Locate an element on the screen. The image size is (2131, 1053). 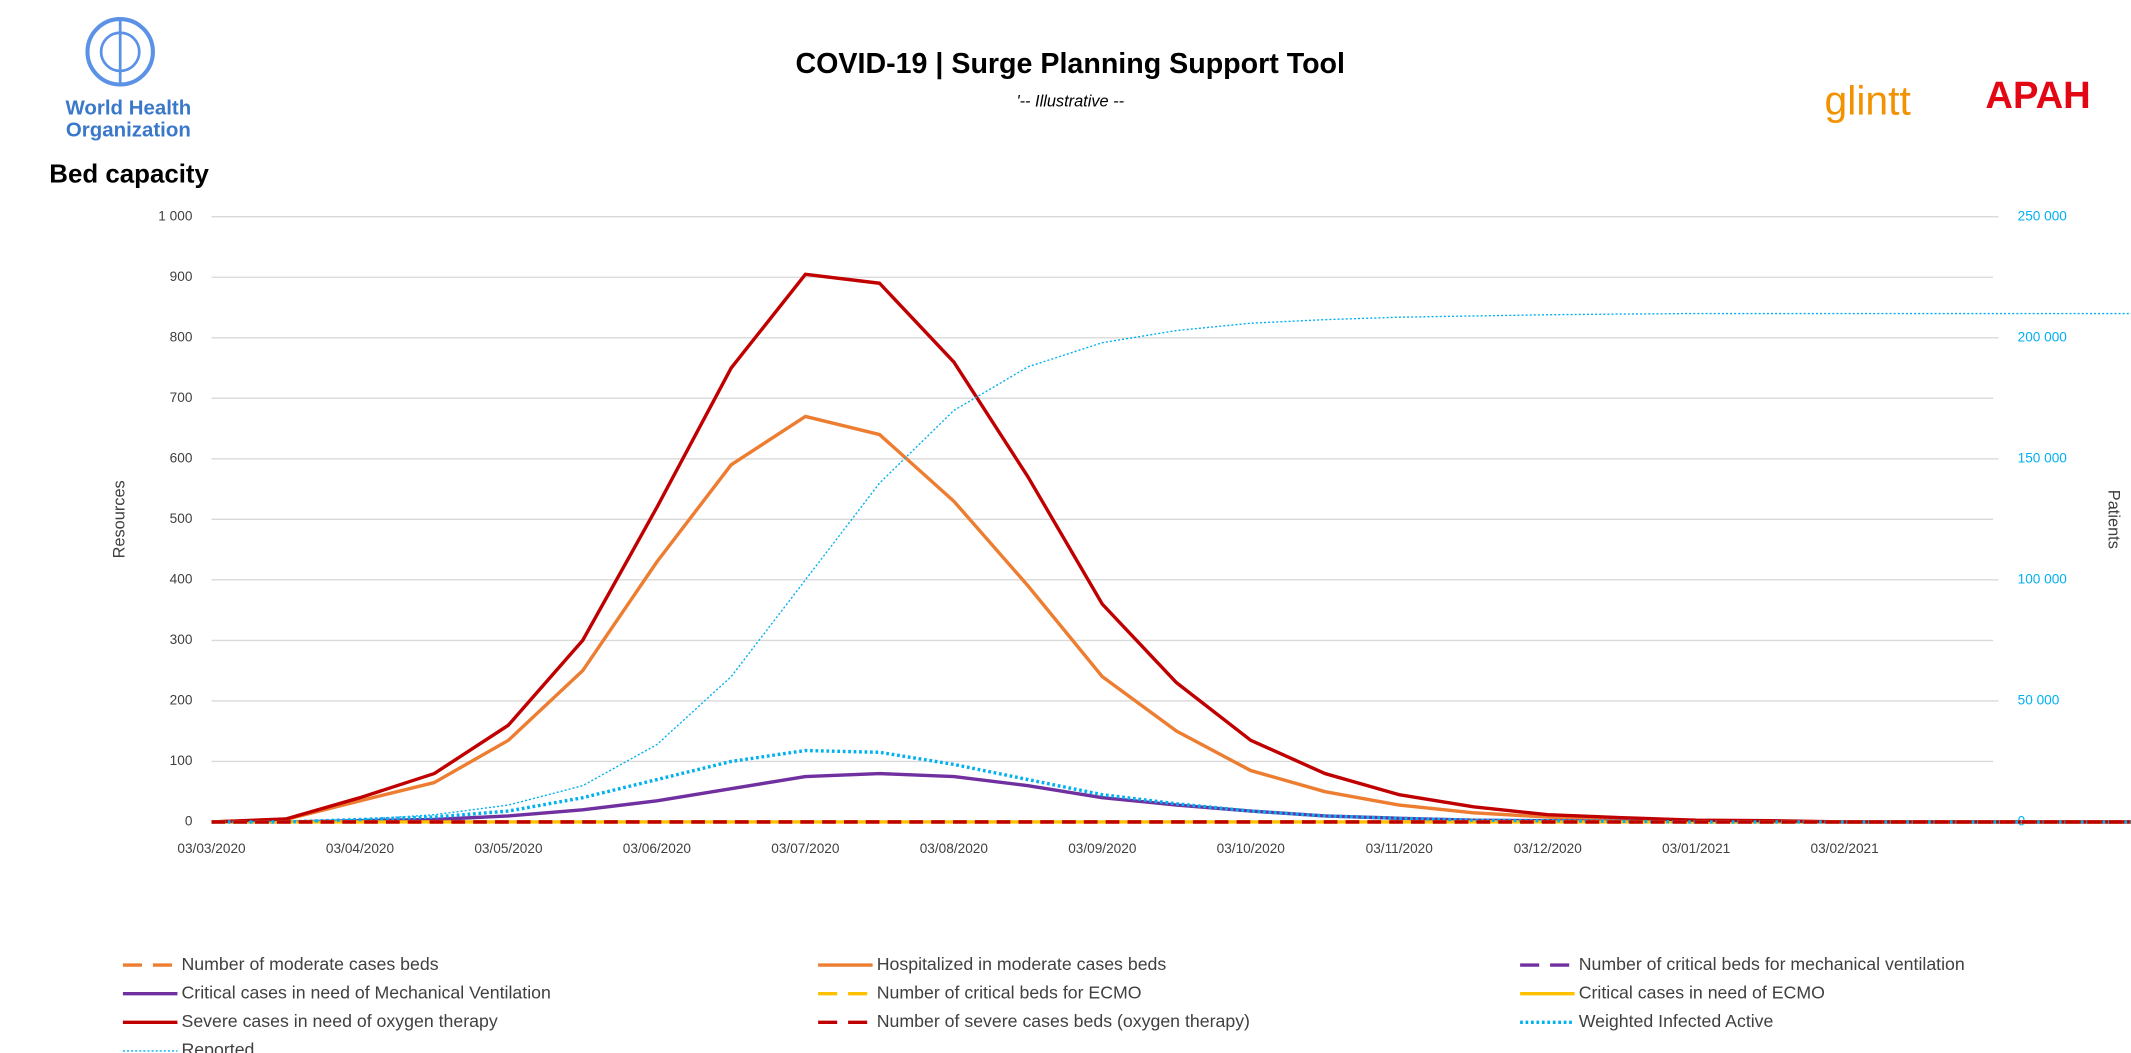
x-tick-label: 03/03/2020 is located at coordinates (211, 848).